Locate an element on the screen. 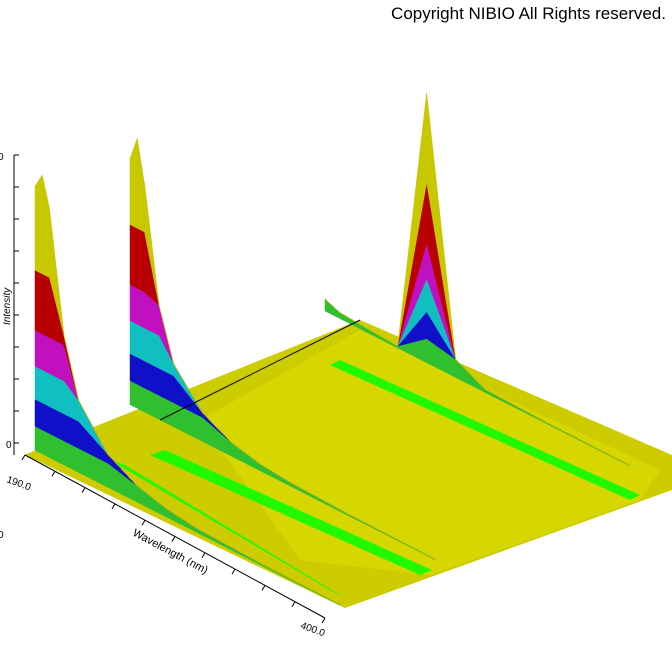 Image resolution: width=672 pixels, height=672 pixels. y-axis-label: Intensity is located at coordinates (7, 306).